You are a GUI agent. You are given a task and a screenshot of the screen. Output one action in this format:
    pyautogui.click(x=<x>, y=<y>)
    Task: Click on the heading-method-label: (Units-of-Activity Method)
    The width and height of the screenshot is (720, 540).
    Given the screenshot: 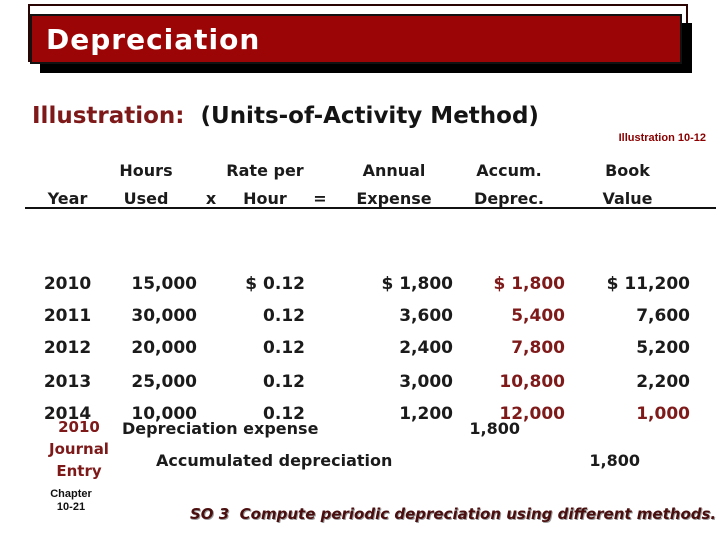 What is the action you would take?
    pyautogui.click(x=369, y=116)
    